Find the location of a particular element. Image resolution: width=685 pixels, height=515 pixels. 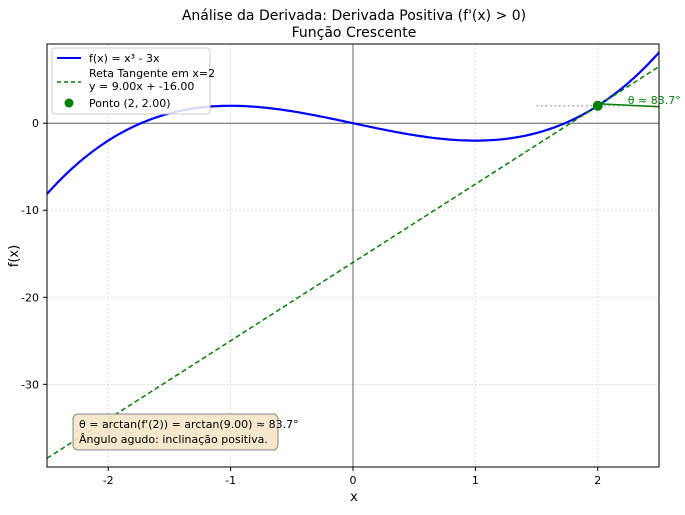

x-tick-label: 1 is located at coordinates (475, 480).